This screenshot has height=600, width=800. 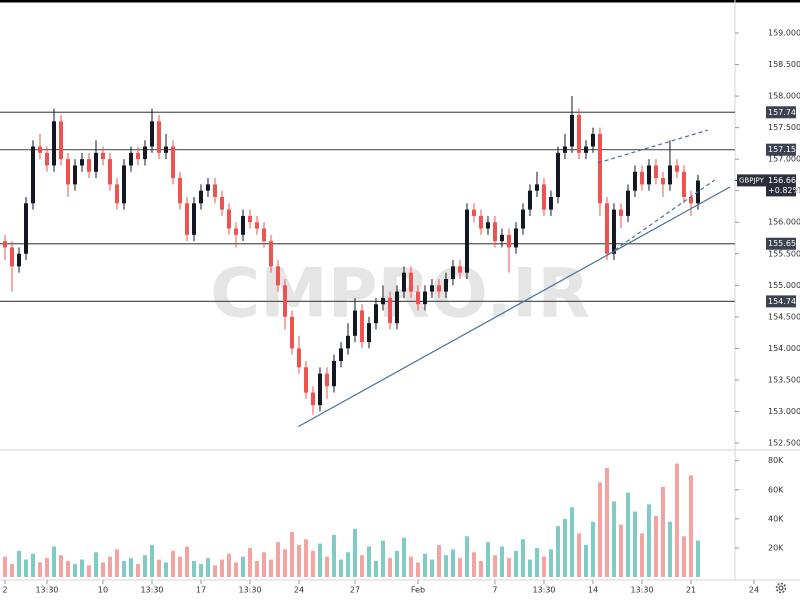 I want to click on y-tick-label: 158.000, so click(x=784, y=96).